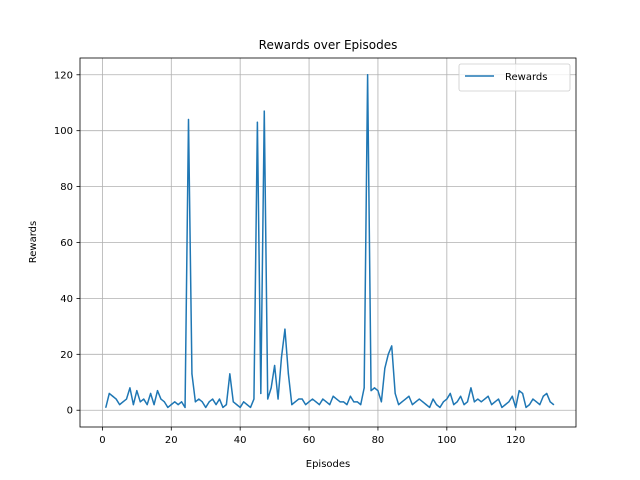 This screenshot has height=480, width=640. I want to click on y-tick-label: 40, so click(66, 299).